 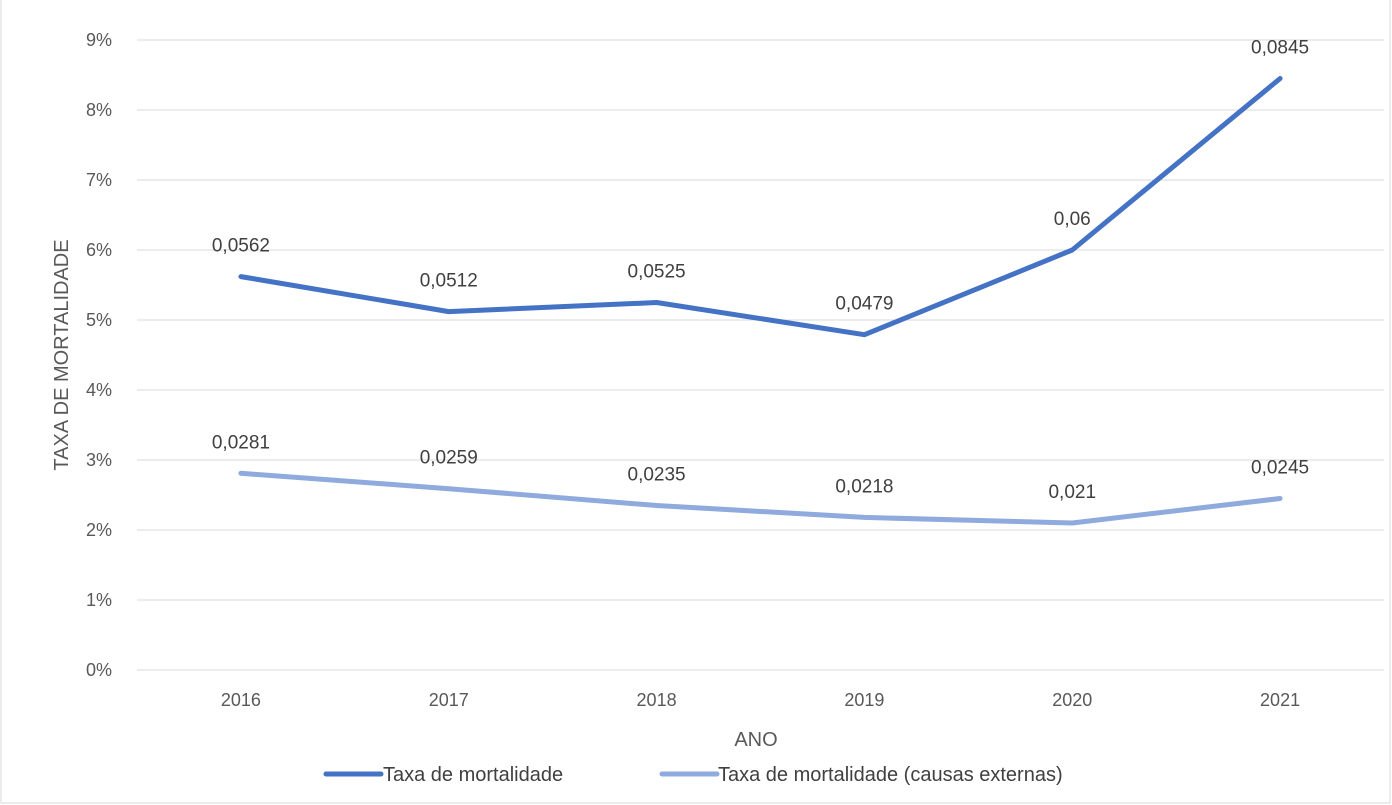 I want to click on y-tick-label: 0%, so click(x=99, y=670).